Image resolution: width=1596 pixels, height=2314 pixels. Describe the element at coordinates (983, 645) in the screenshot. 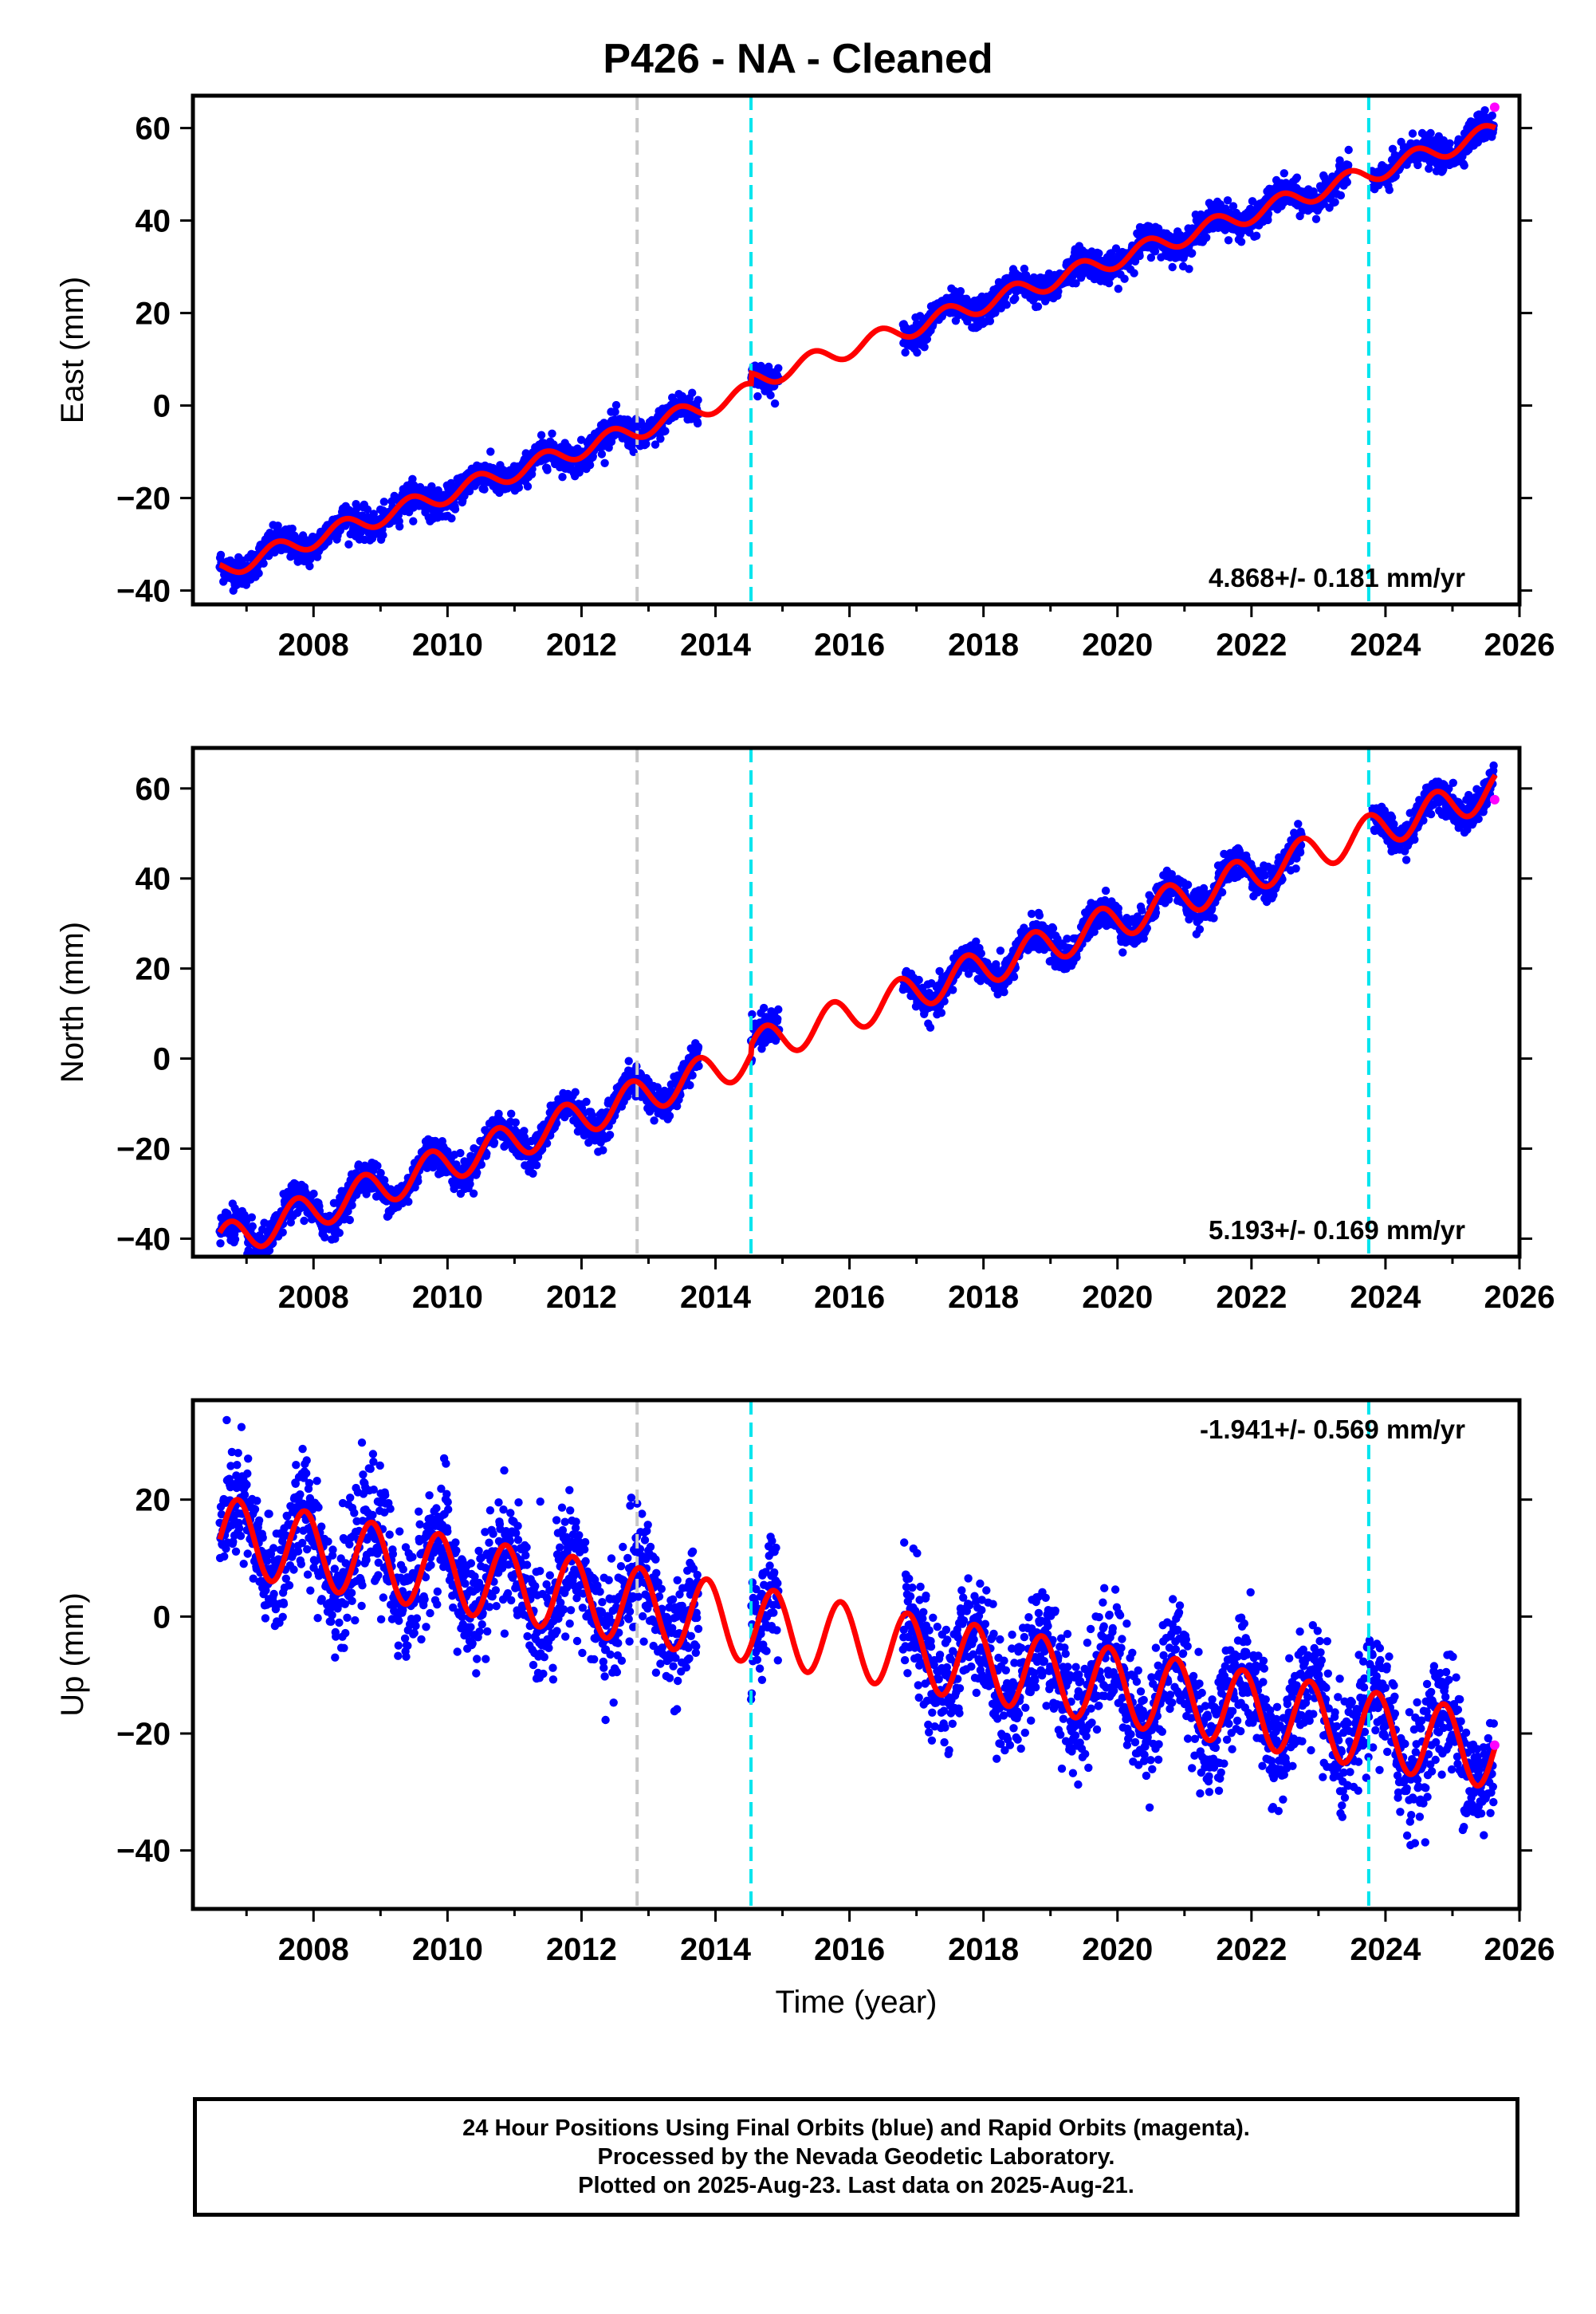

I see `x-tick-label: 2018` at that location.